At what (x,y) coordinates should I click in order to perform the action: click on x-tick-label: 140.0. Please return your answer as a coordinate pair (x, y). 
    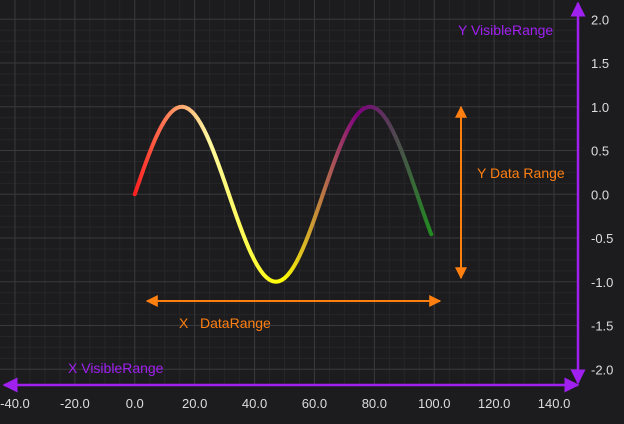
    Looking at the image, I should click on (554, 403).